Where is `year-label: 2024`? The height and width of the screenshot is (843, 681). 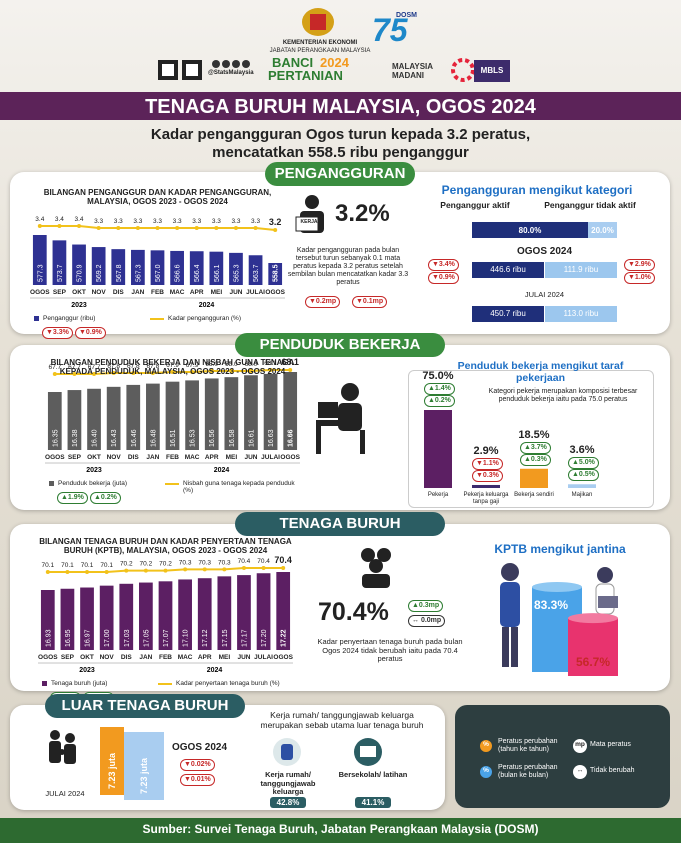
year-label: 2024 is located at coordinates (207, 305).